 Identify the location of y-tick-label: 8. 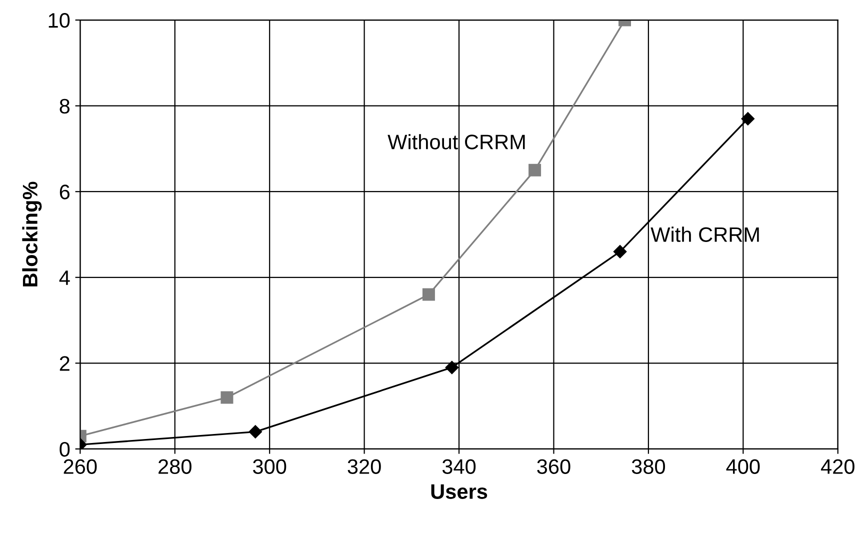
(65, 106).